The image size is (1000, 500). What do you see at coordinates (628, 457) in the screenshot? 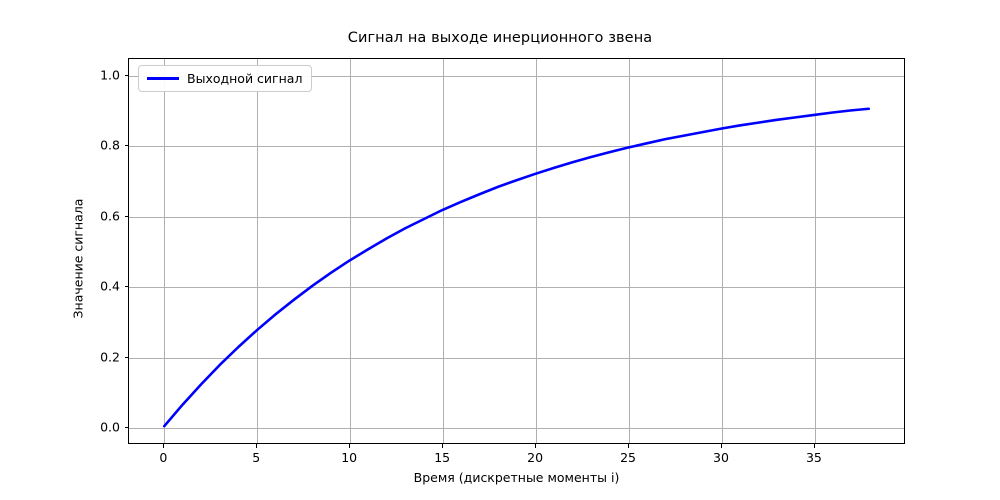
I see `x-tick-label: 25` at bounding box center [628, 457].